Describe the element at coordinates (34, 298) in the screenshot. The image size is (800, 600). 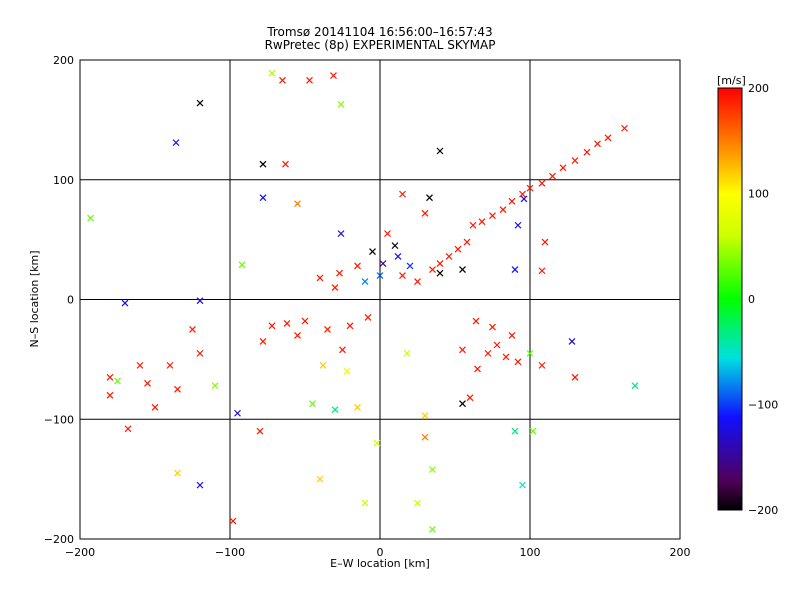
I see `y-axis-label: N–S location [km]` at that location.